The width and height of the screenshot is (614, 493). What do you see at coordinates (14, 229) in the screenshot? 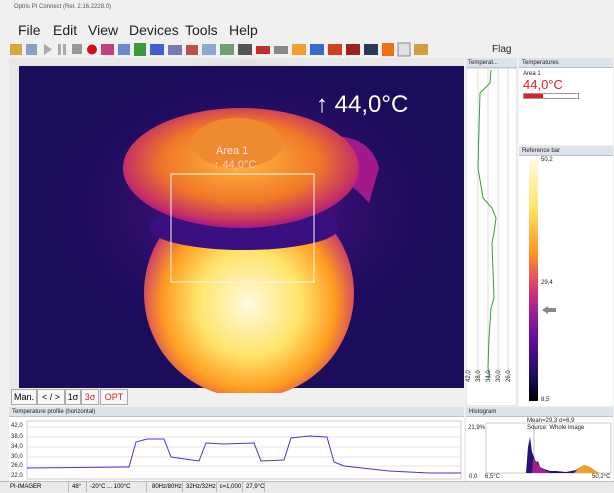
I see `ruler-left` at bounding box center [14, 229].